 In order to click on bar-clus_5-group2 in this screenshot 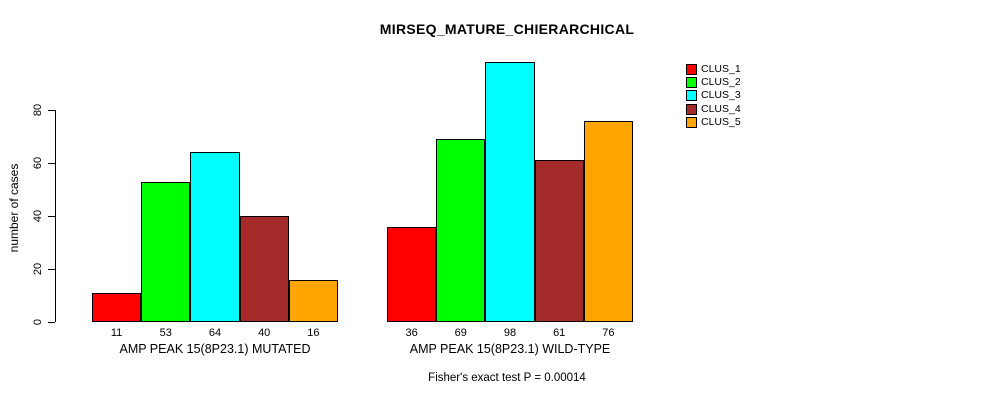, I will do `click(608, 221)`.